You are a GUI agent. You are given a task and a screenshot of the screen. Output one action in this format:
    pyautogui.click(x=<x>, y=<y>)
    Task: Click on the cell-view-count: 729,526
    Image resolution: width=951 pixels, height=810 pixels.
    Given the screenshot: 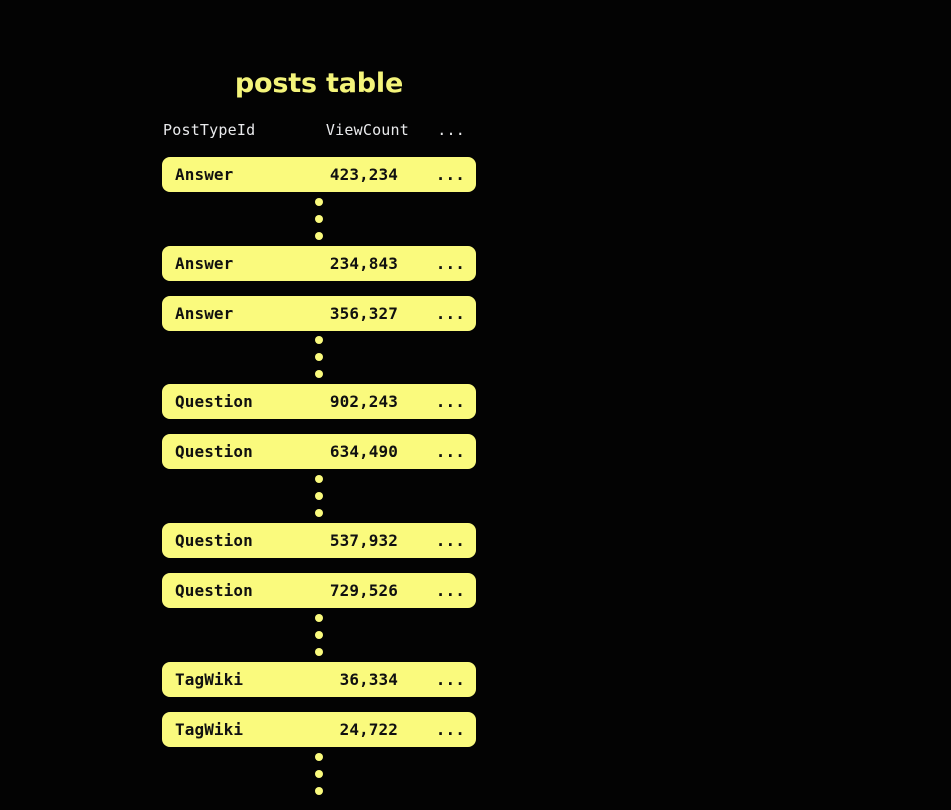 What is the action you would take?
    pyautogui.click(x=363, y=590)
    